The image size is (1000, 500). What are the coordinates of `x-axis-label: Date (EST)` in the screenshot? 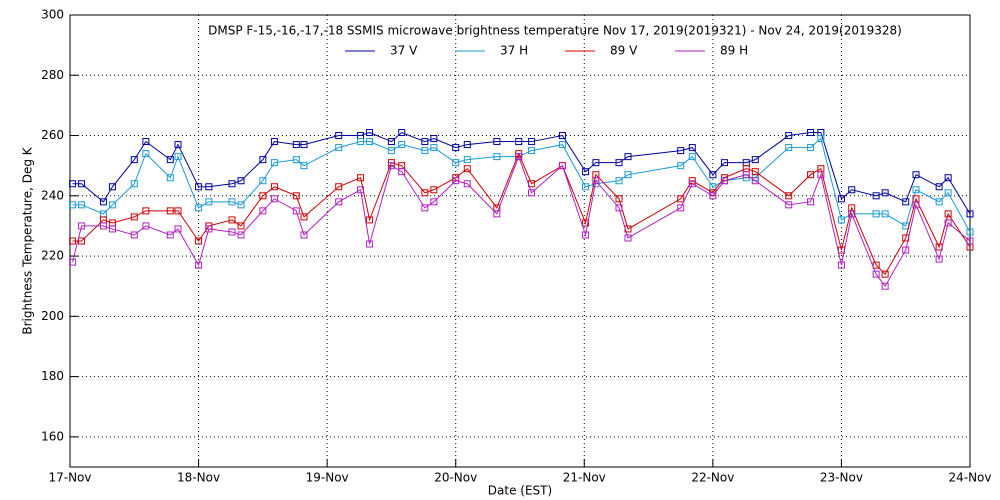 It's located at (520, 491).